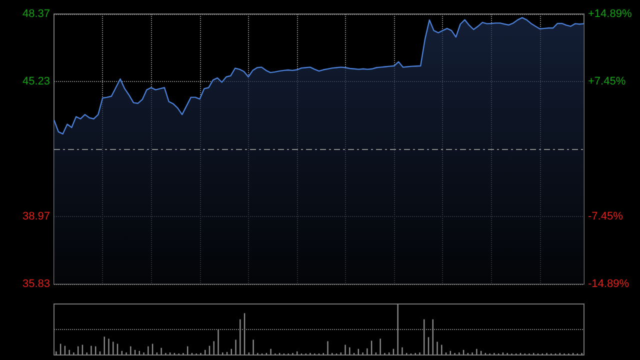 This screenshot has width=640, height=360. I want to click on y2-tick-label: -7.45%, so click(606, 216).